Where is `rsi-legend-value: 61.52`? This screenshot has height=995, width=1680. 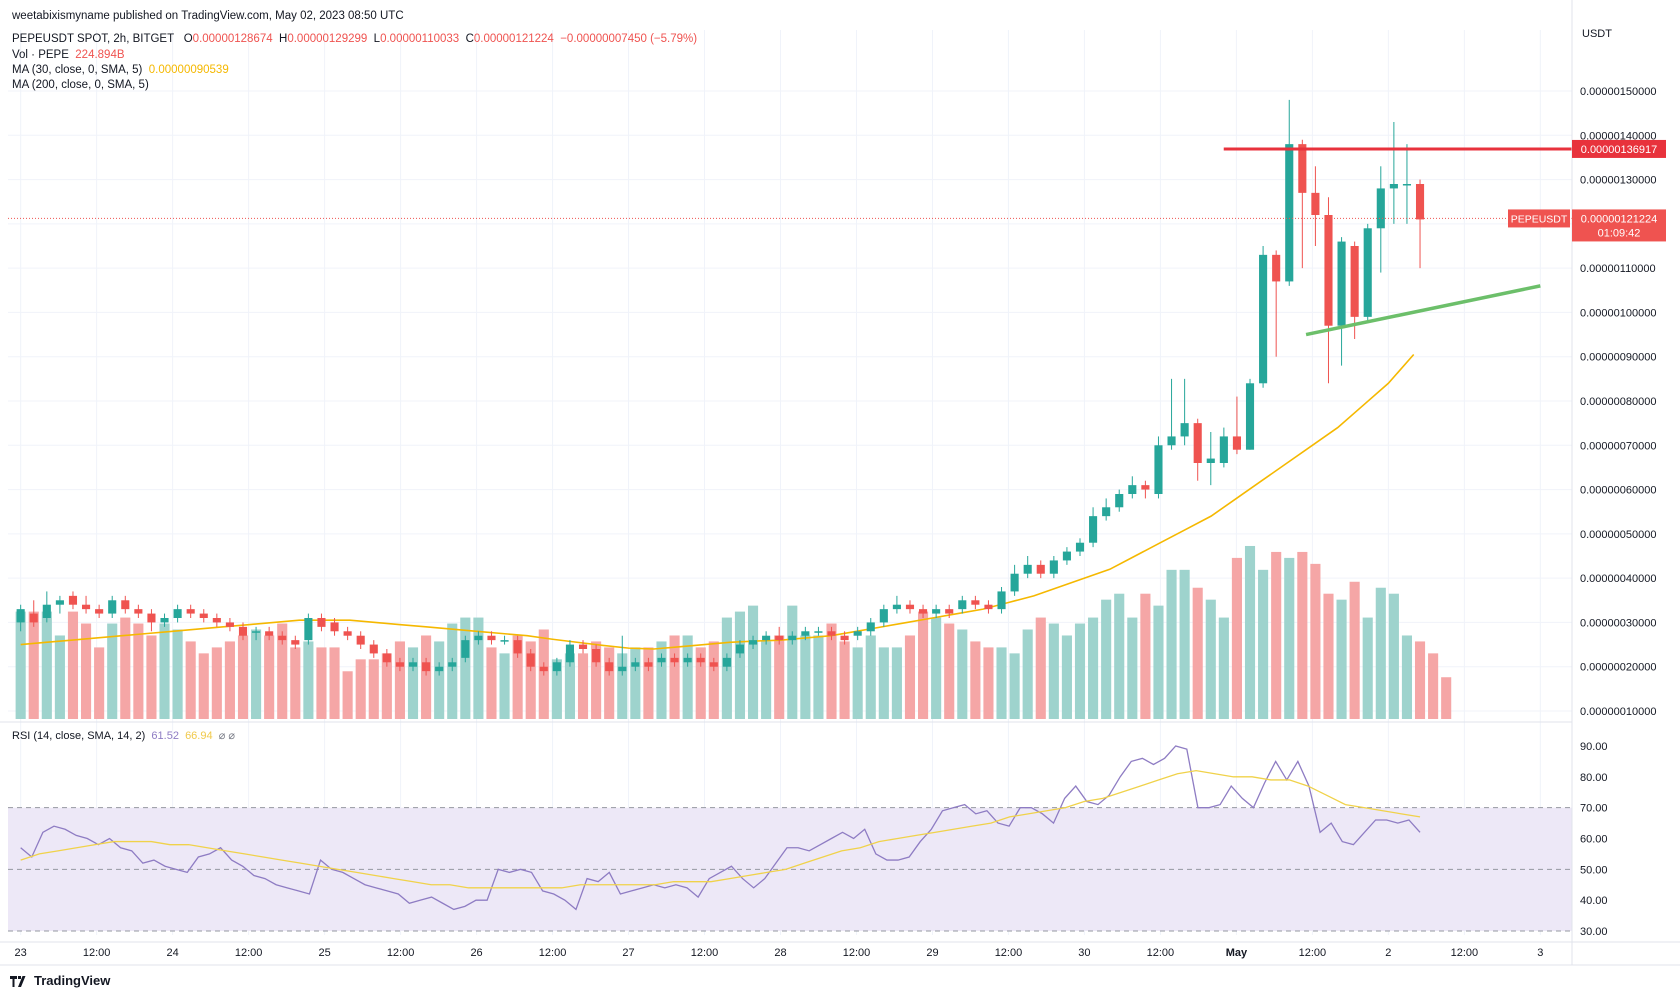 rsi-legend-value: 61.52 is located at coordinates (165, 736).